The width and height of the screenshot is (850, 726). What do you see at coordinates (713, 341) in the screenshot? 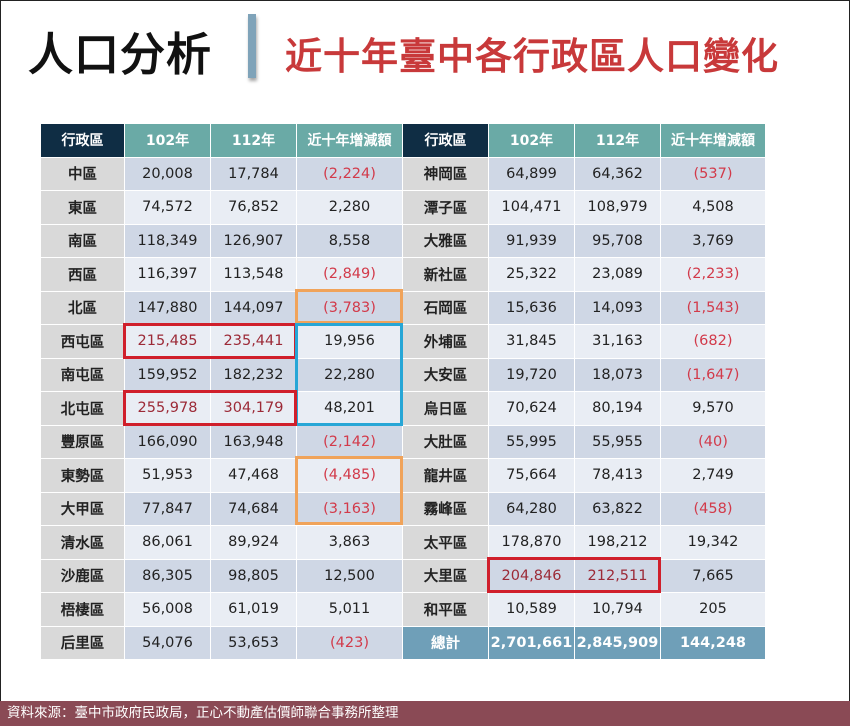
I see `population-change: (682)` at bounding box center [713, 341].